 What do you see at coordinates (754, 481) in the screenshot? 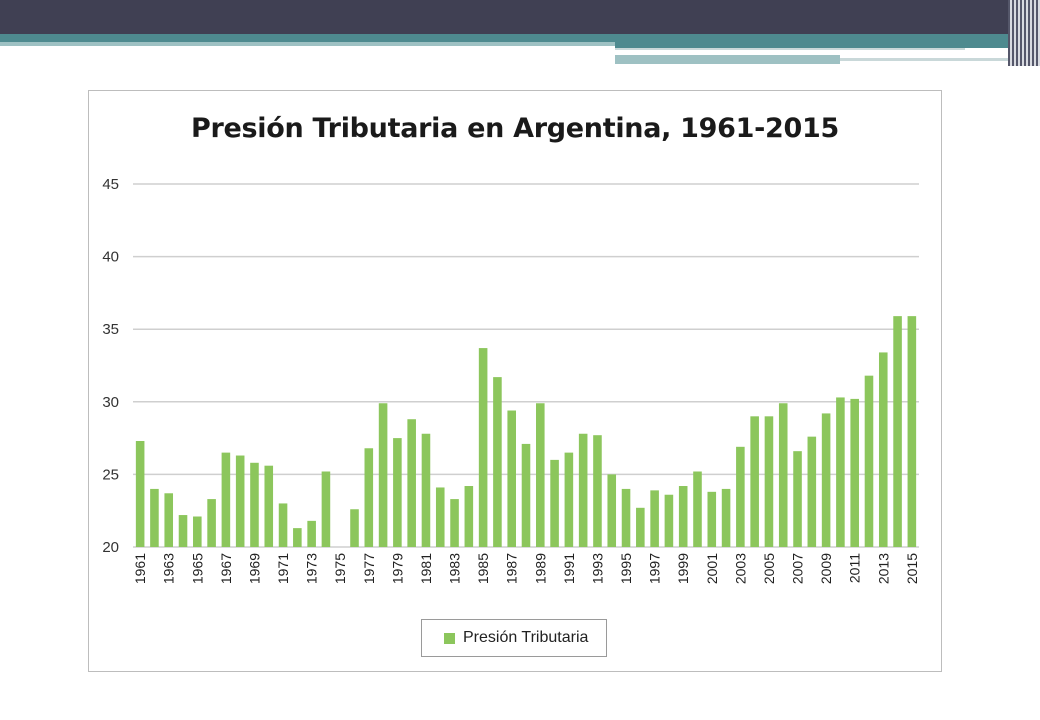
I see `bar-2004` at bounding box center [754, 481].